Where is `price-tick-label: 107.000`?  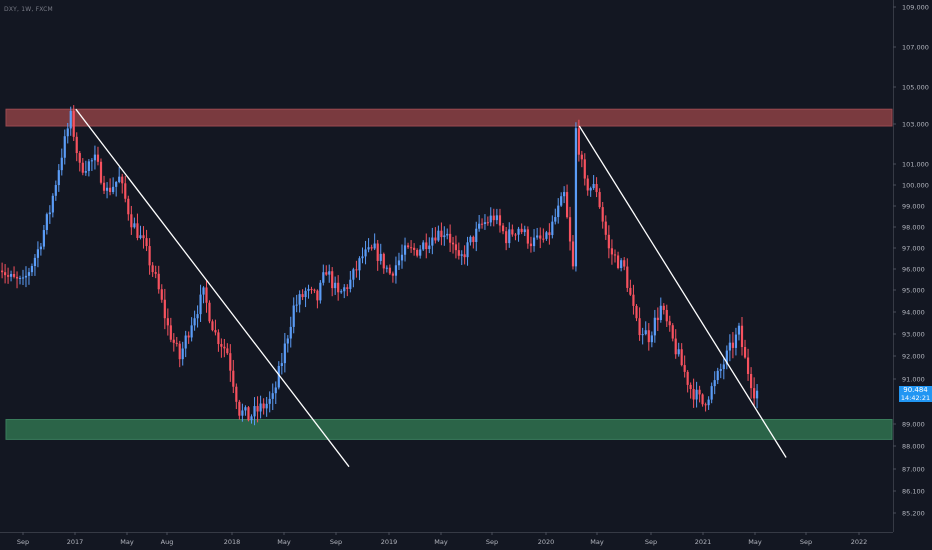 price-tick-label: 107.000 is located at coordinates (915, 48).